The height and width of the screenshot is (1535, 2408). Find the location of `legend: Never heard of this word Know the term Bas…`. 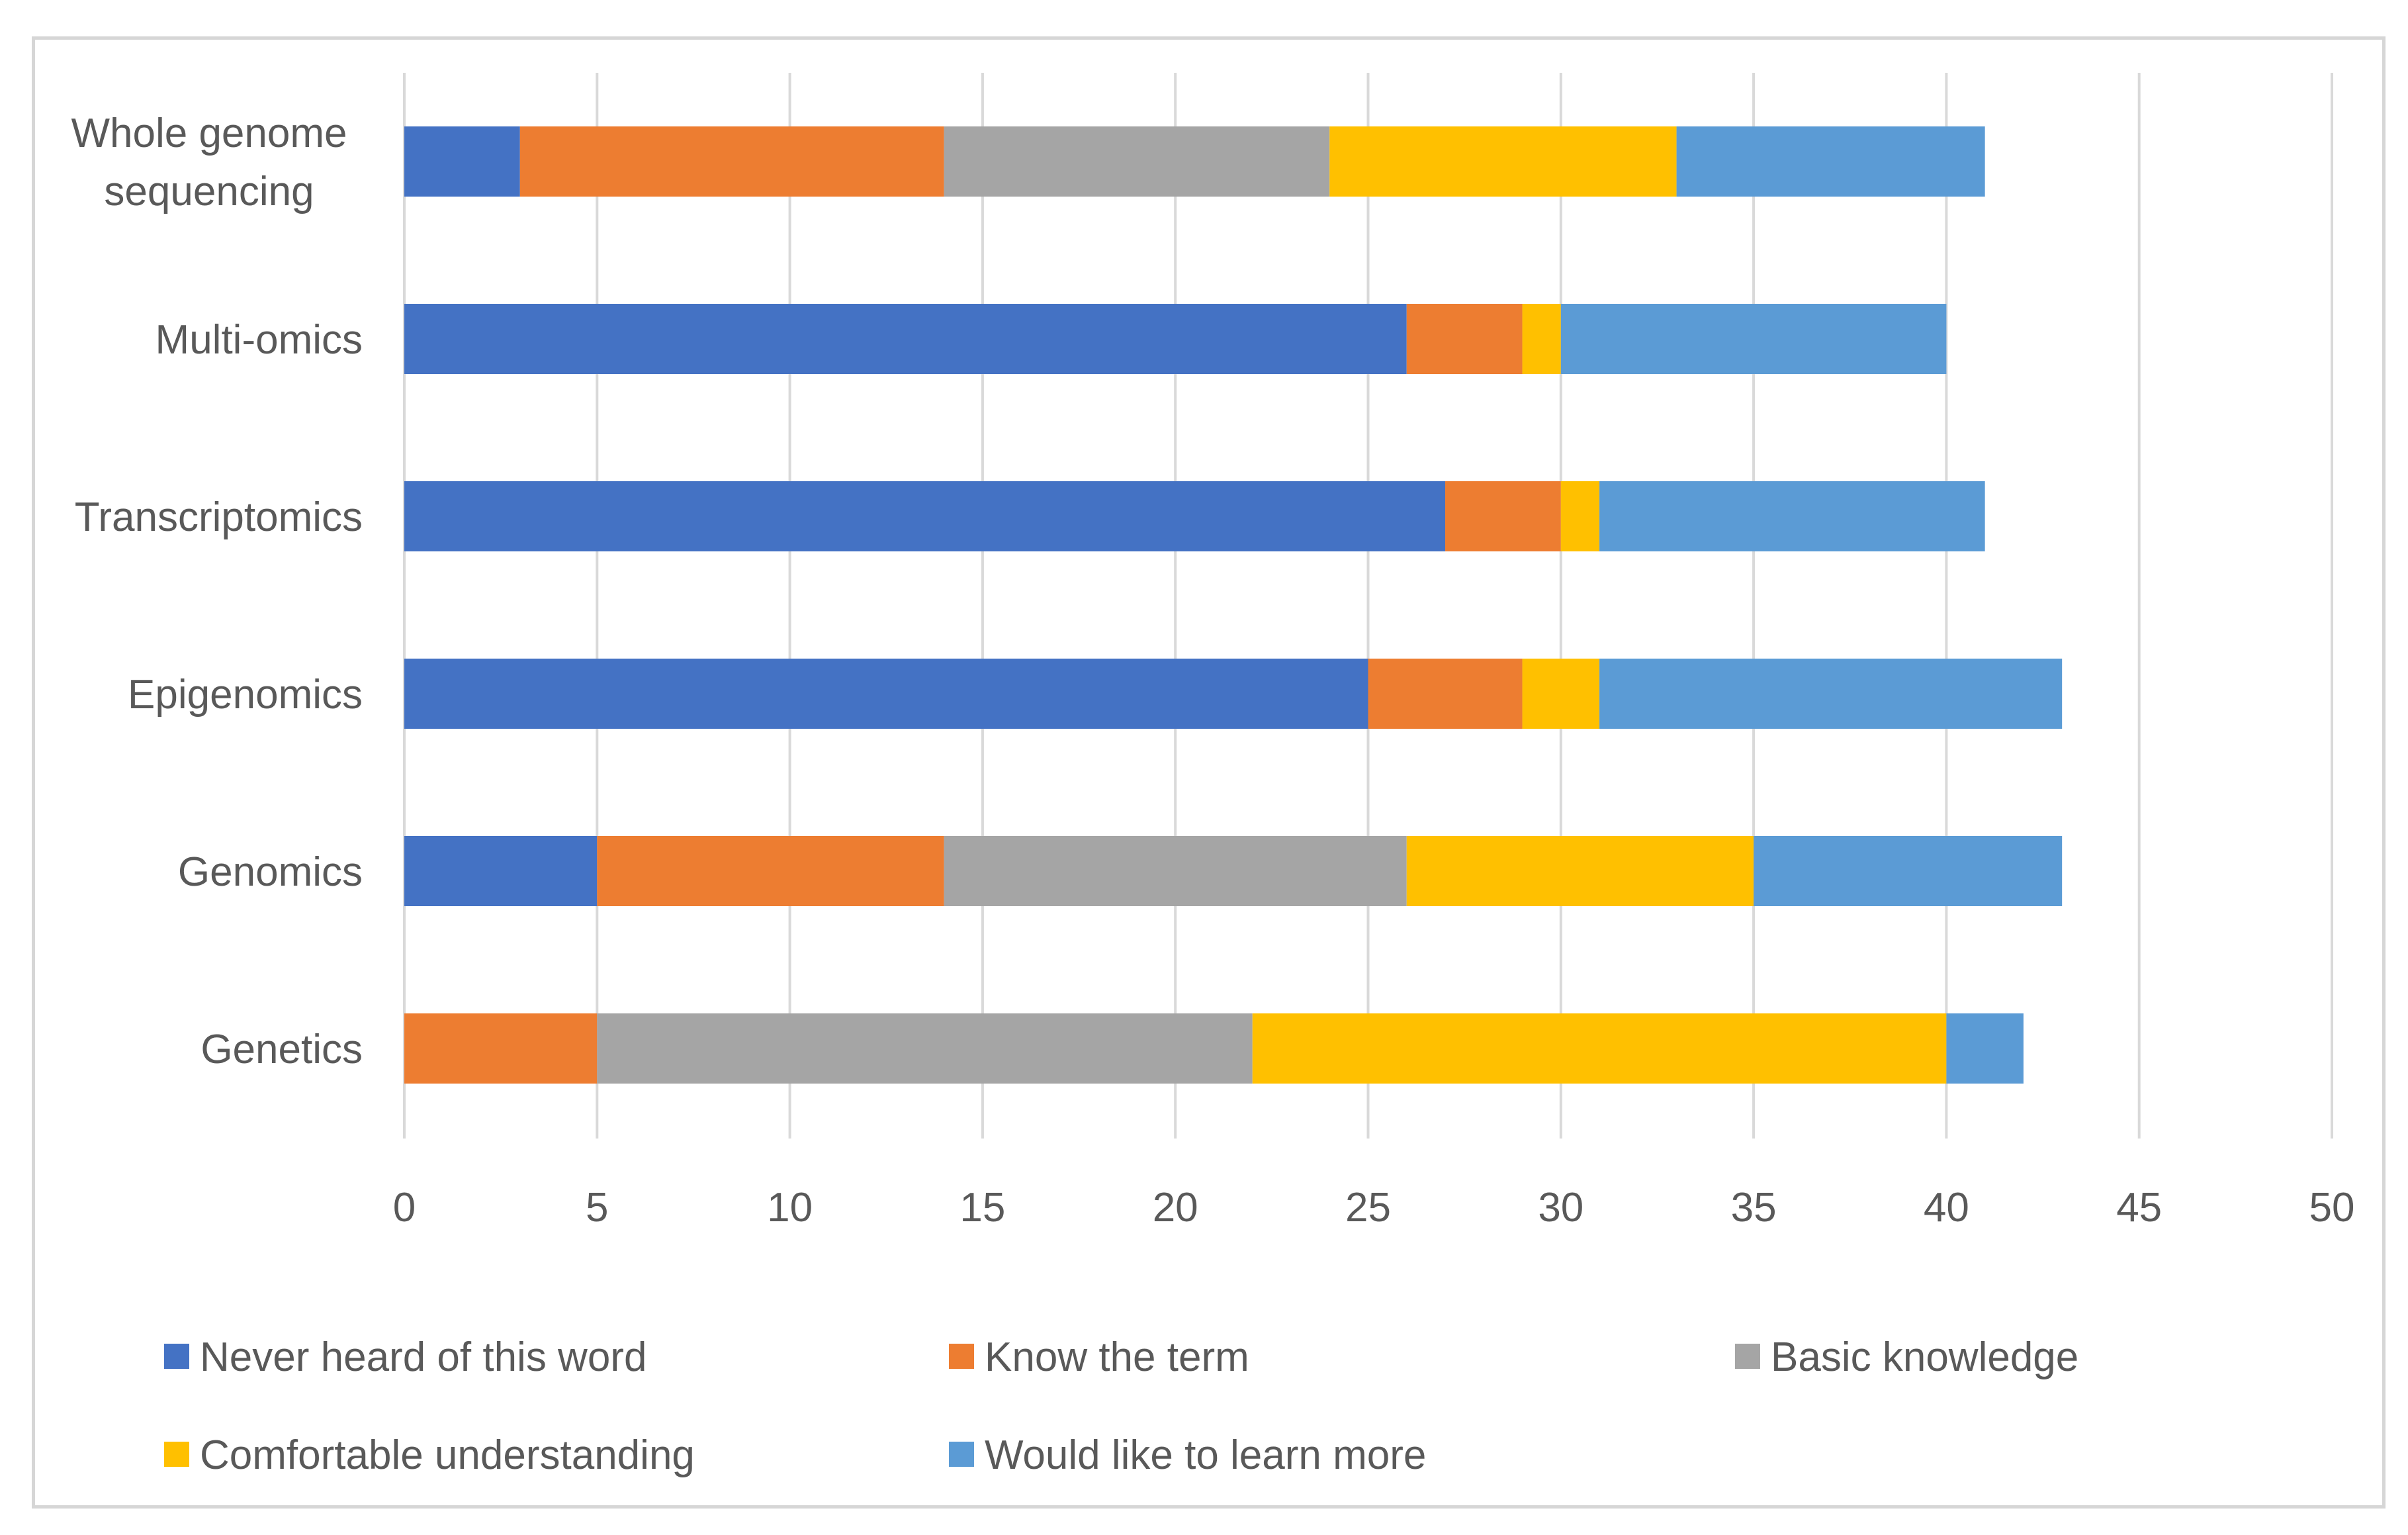

legend: Never heard of this word Know the term Bas… is located at coordinates (1121, 1406).